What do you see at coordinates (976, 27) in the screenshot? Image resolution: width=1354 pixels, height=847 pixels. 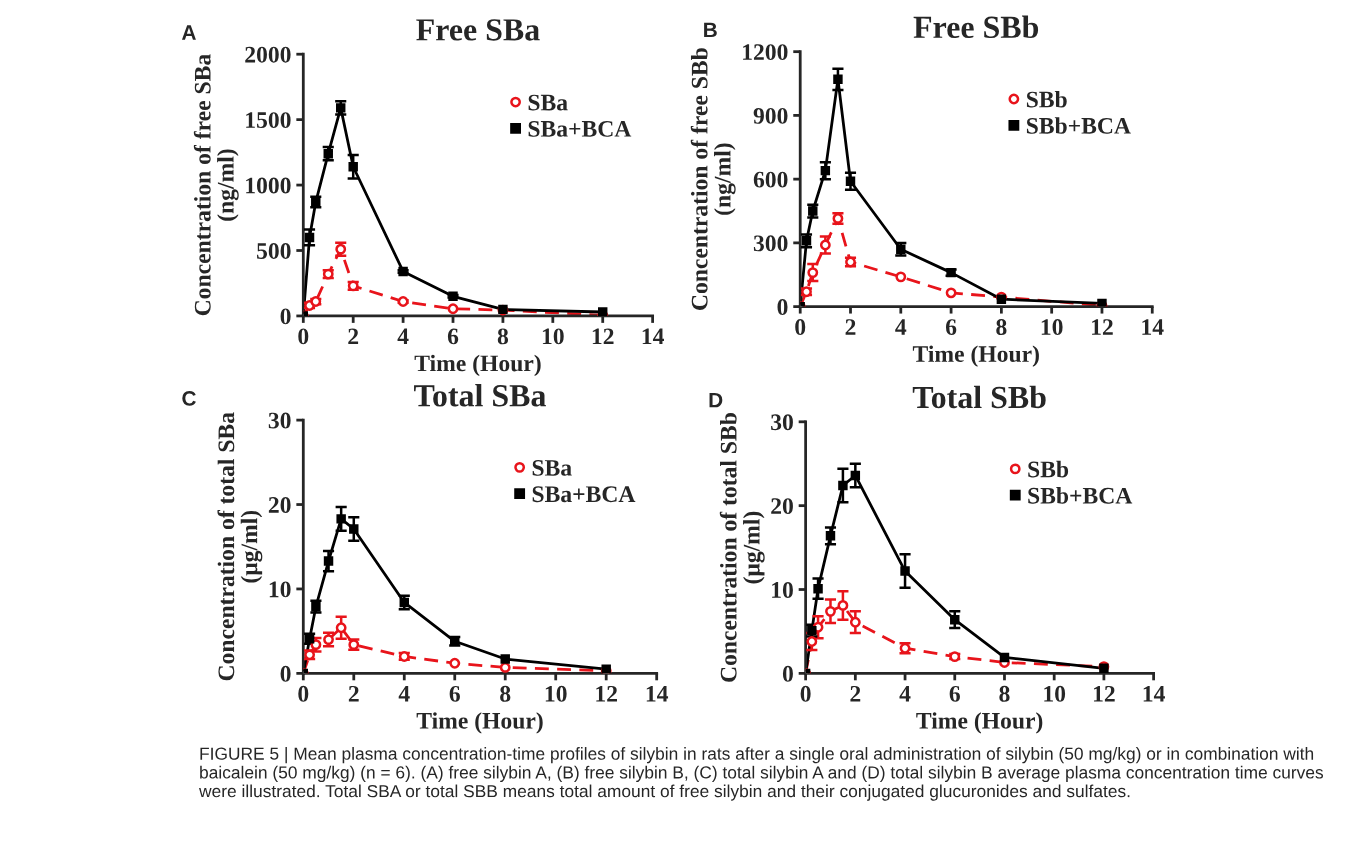 I see `chart-title: Free SBb` at bounding box center [976, 27].